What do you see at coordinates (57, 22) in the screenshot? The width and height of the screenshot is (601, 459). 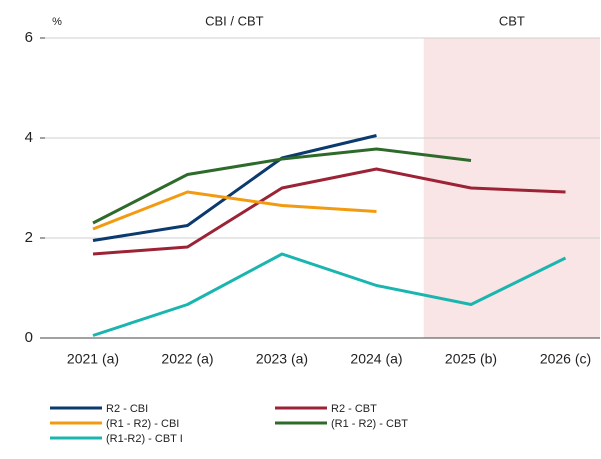 I see `y-unit: %` at bounding box center [57, 22].